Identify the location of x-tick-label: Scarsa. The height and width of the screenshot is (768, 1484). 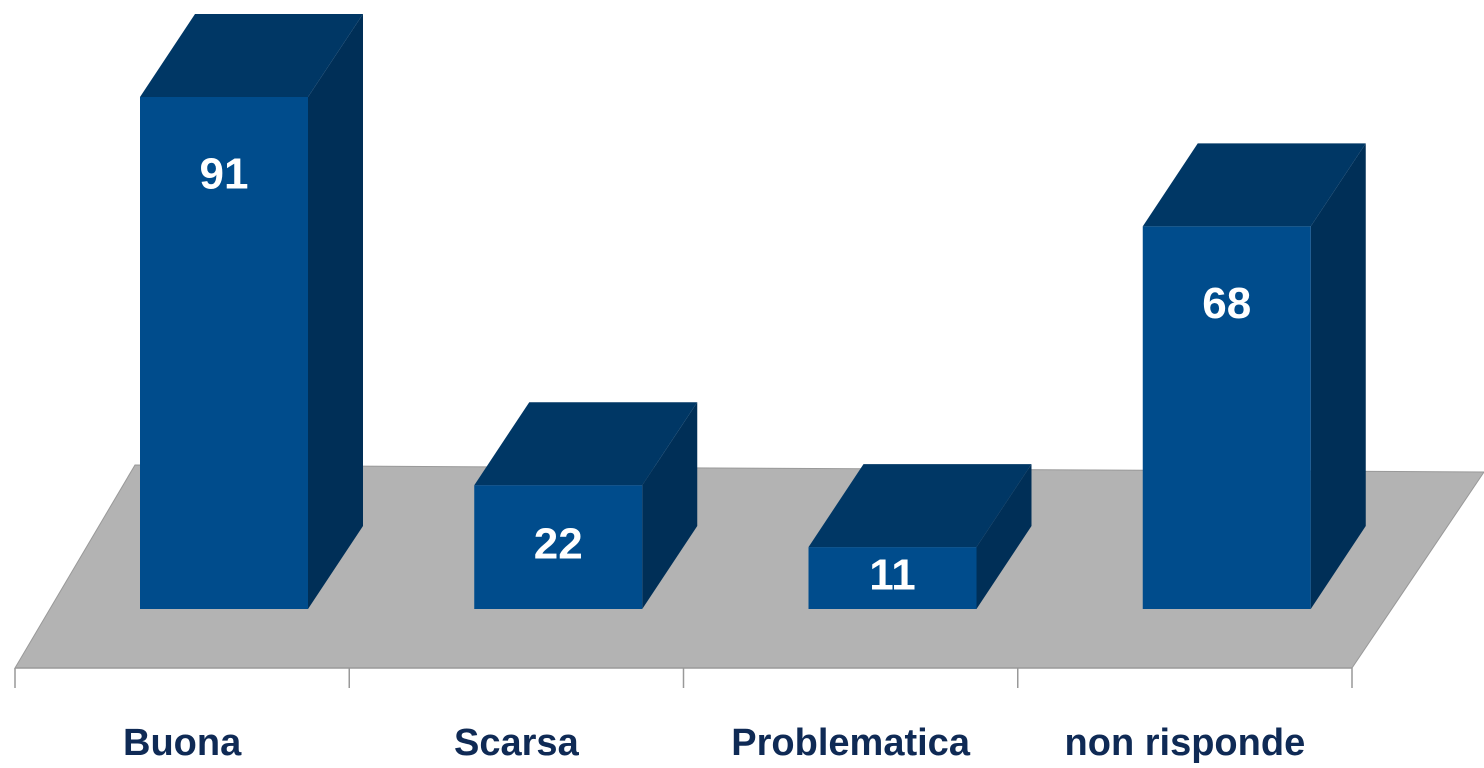
(517, 743).